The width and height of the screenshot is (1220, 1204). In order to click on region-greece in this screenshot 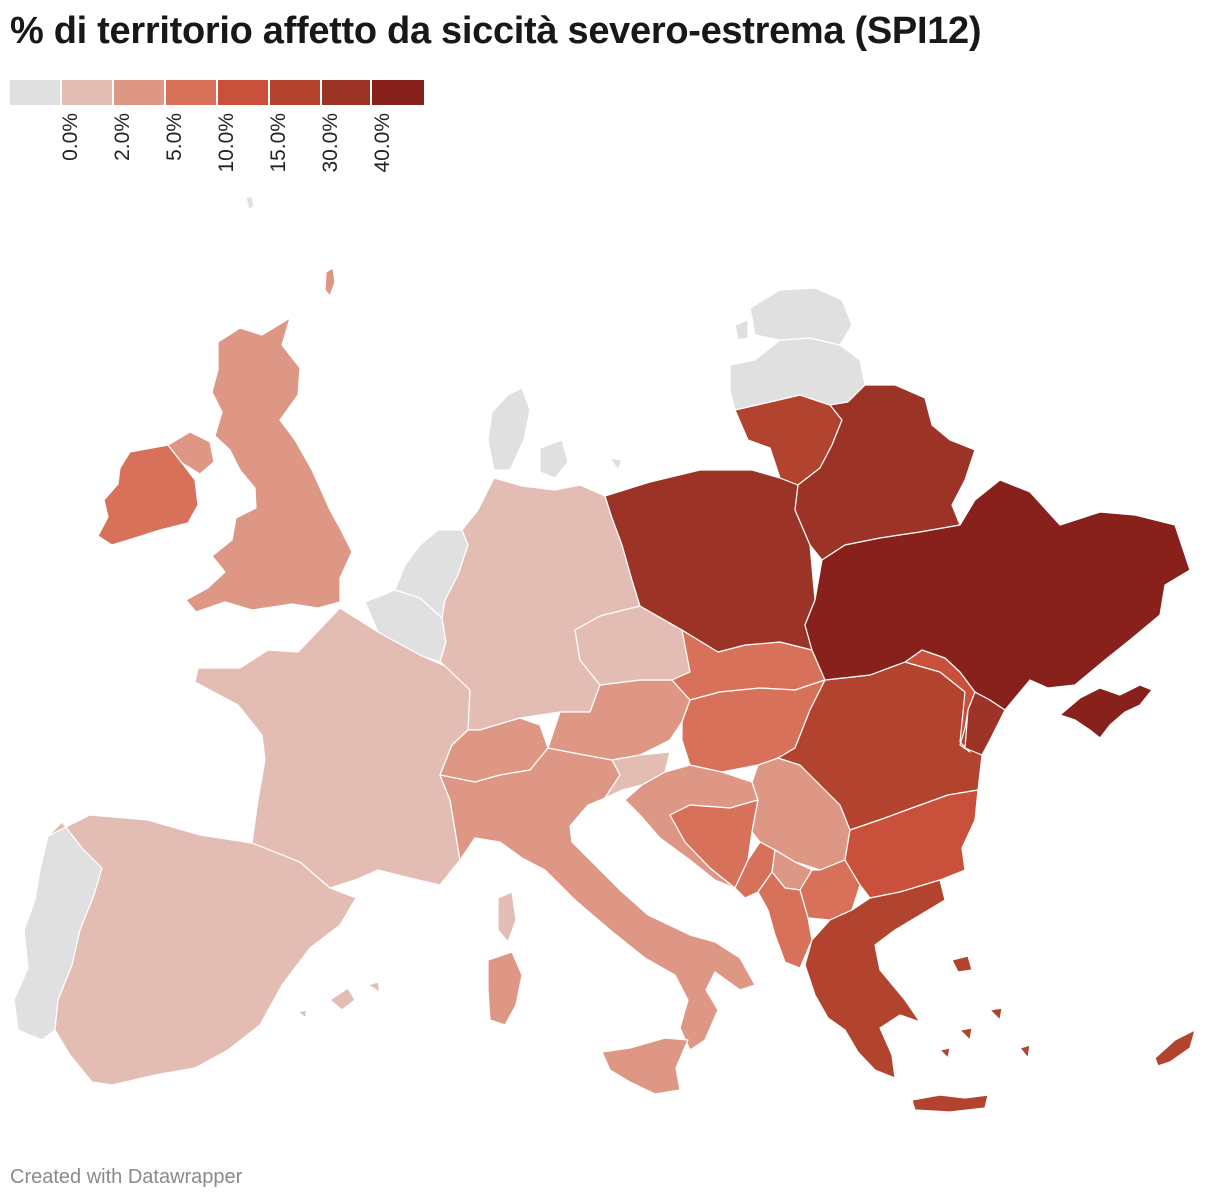, I will do `click(875, 979)`.